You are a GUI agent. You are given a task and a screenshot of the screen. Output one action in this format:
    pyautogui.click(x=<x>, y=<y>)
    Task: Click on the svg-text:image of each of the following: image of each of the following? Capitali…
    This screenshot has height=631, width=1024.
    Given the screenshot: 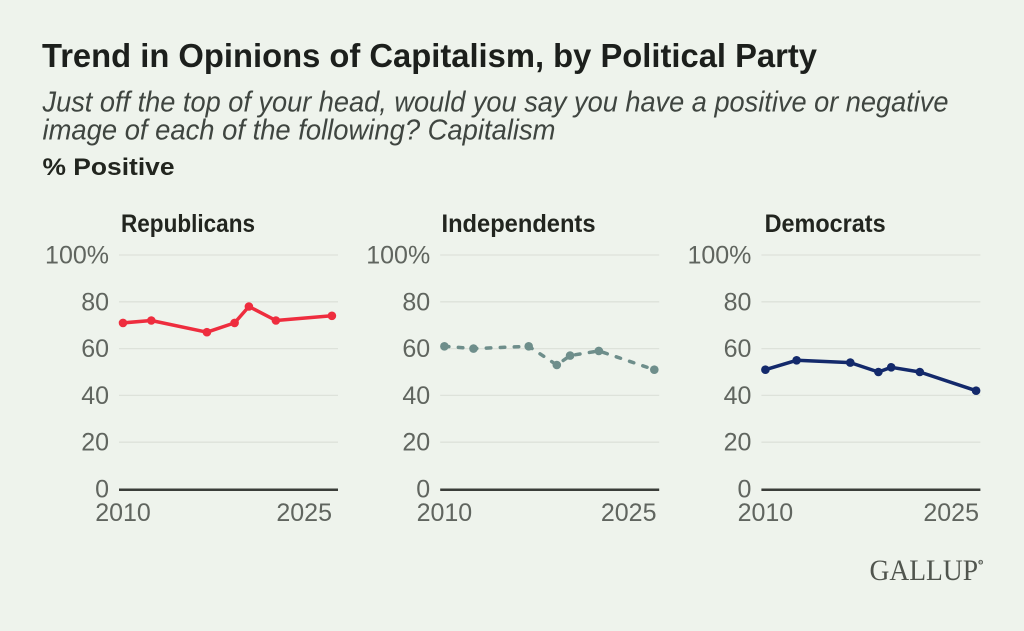 What is the action you would take?
    pyautogui.click(x=299, y=131)
    